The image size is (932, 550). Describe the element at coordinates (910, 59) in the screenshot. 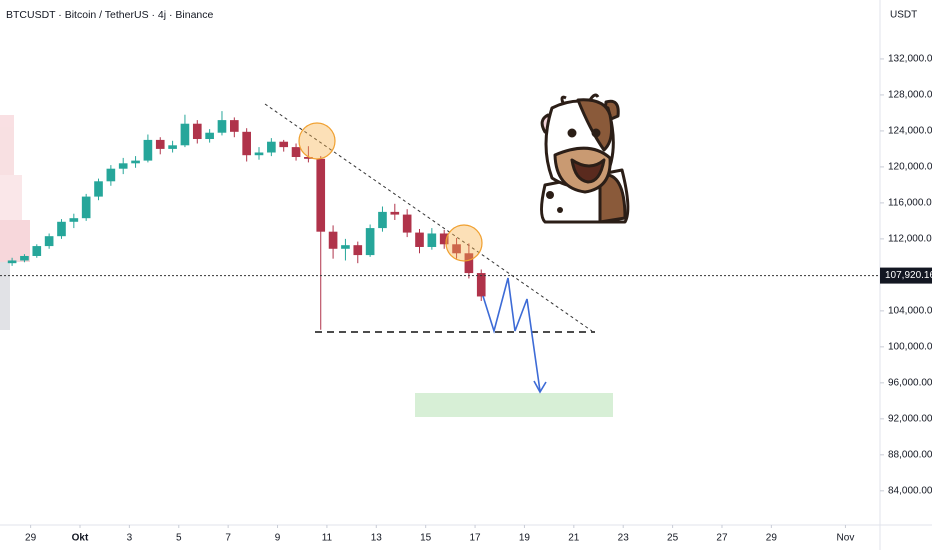

I see `y-tick-label: 132,000.00` at that location.